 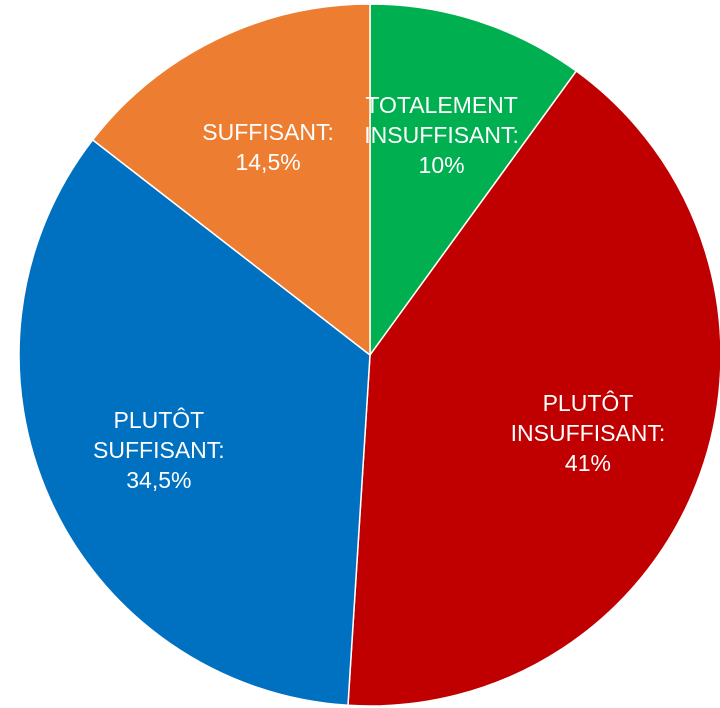 What do you see at coordinates (159, 435) in the screenshot?
I see `category-label: PLUTÔT SUFFISANT:` at bounding box center [159, 435].